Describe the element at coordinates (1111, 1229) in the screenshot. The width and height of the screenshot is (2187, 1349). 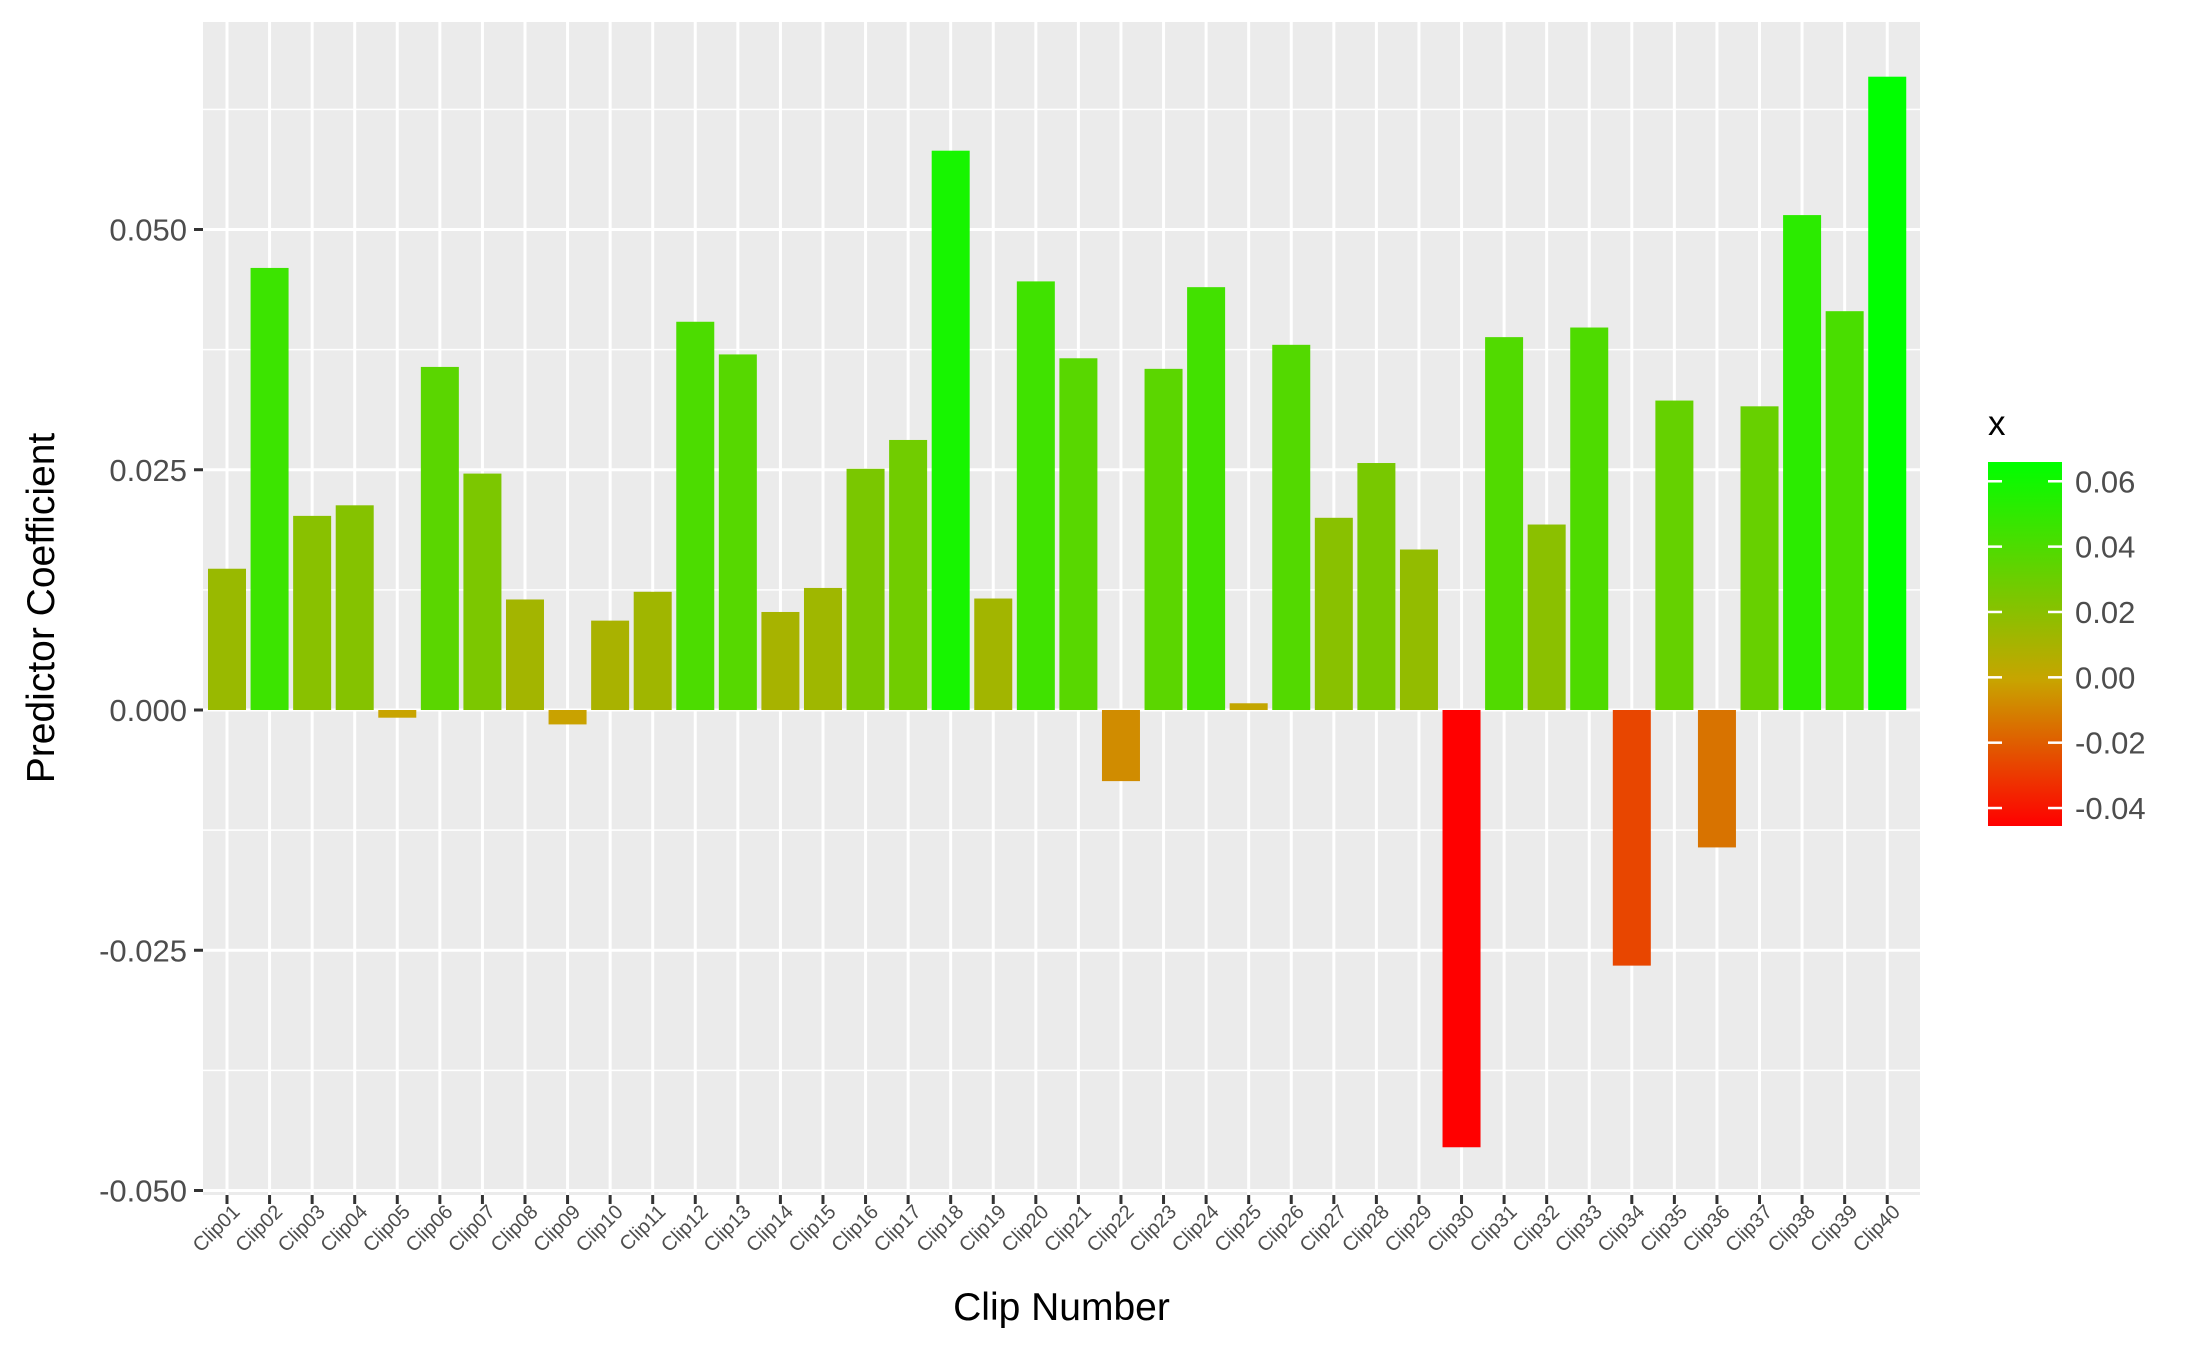
I see `x-tick-label: Clip22` at that location.